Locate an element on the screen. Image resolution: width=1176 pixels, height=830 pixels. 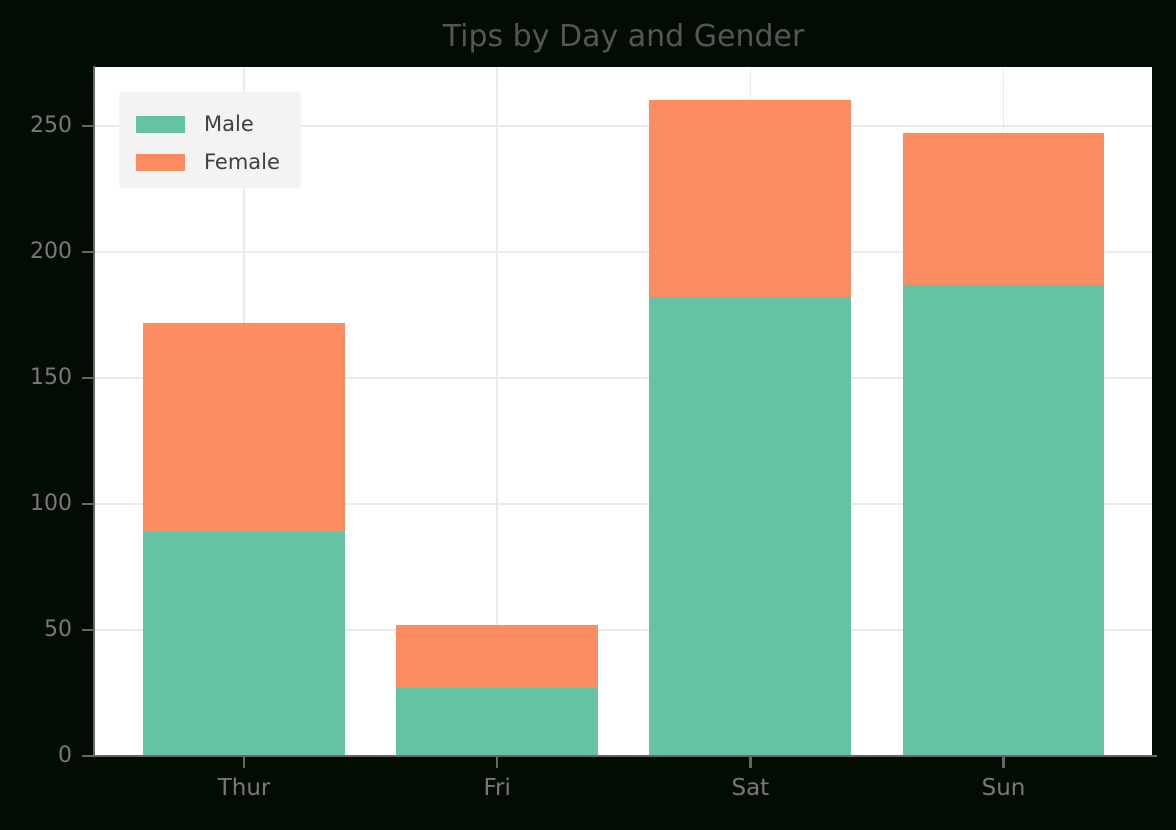
legend: Male Female is located at coordinates (210, 140).